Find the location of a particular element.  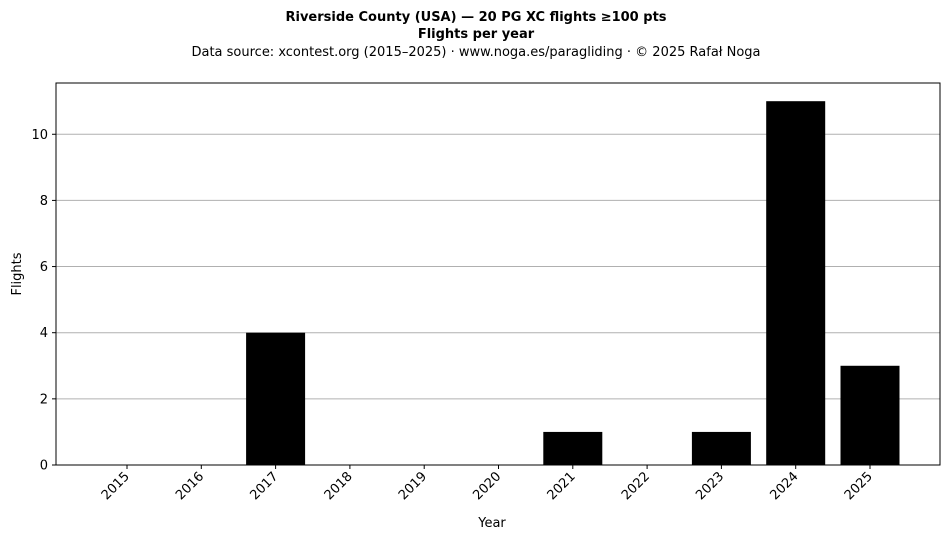

x-tick-label: 2021 is located at coordinates (562, 486).